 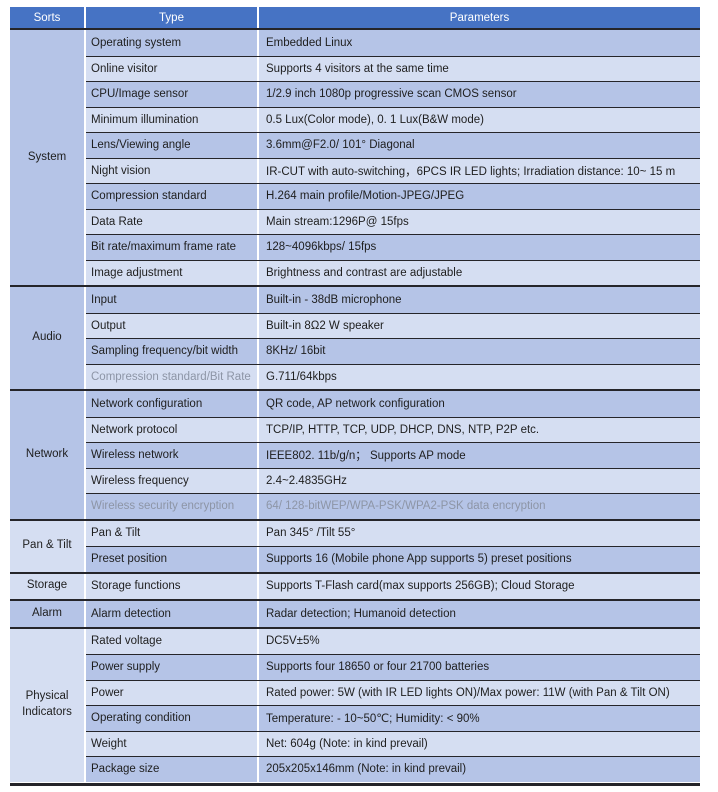 What do you see at coordinates (172, 404) in the screenshot?
I see `type-cell: Network configuration` at bounding box center [172, 404].